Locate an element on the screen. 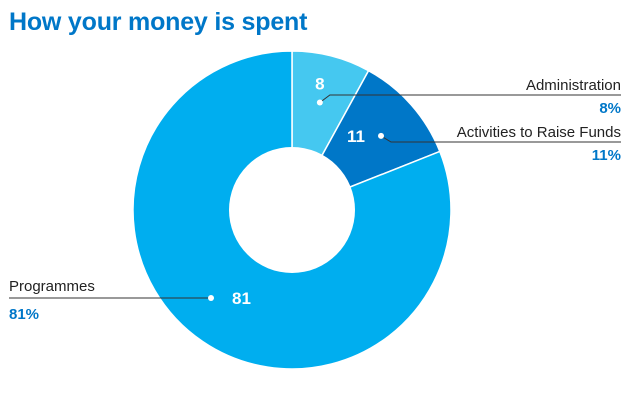 Image resolution: width=630 pixels, height=409 pixels. chart-title: How your money is spent is located at coordinates (158, 22).